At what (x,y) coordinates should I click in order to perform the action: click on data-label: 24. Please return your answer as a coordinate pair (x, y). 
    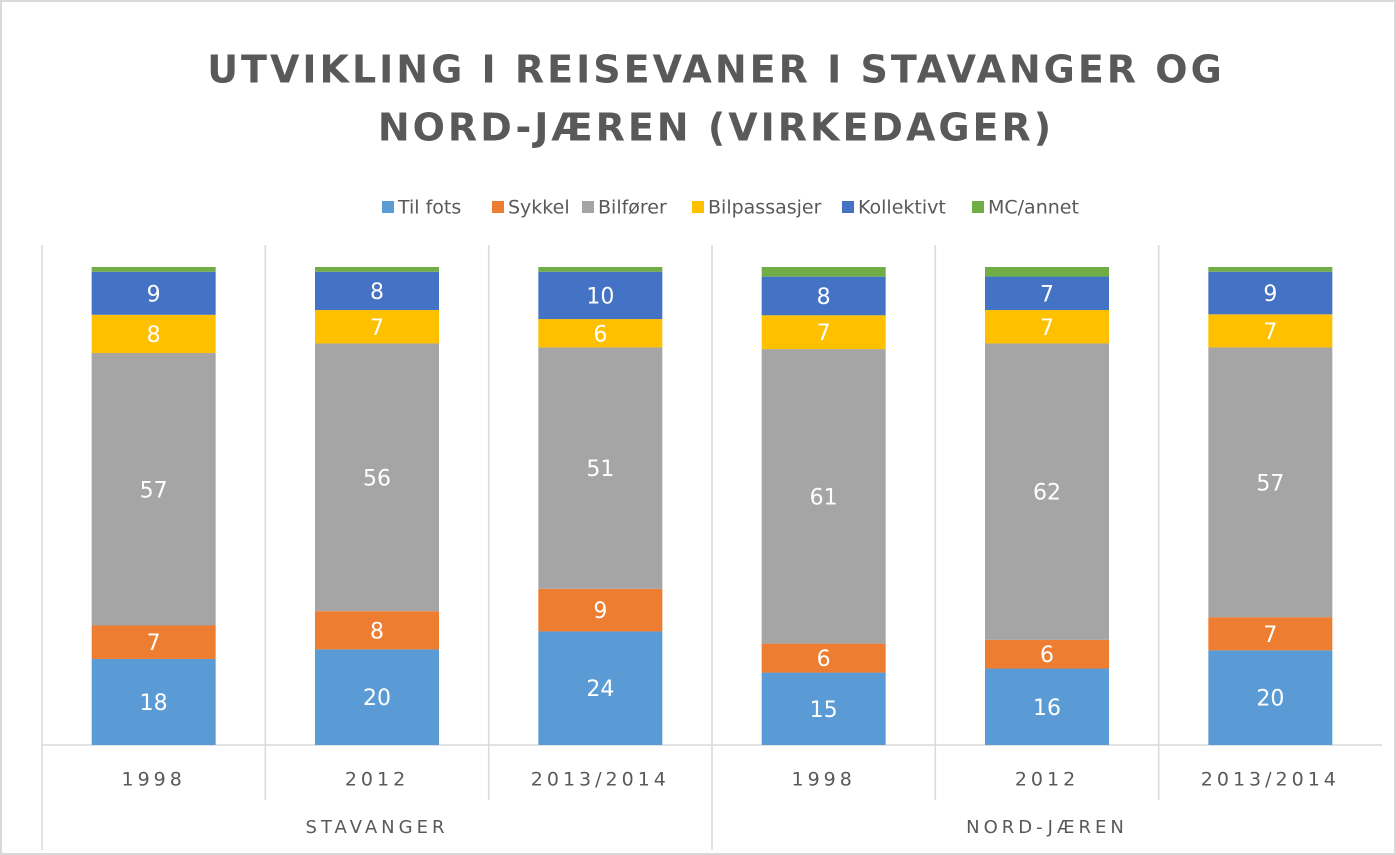
    Looking at the image, I should click on (600, 689).